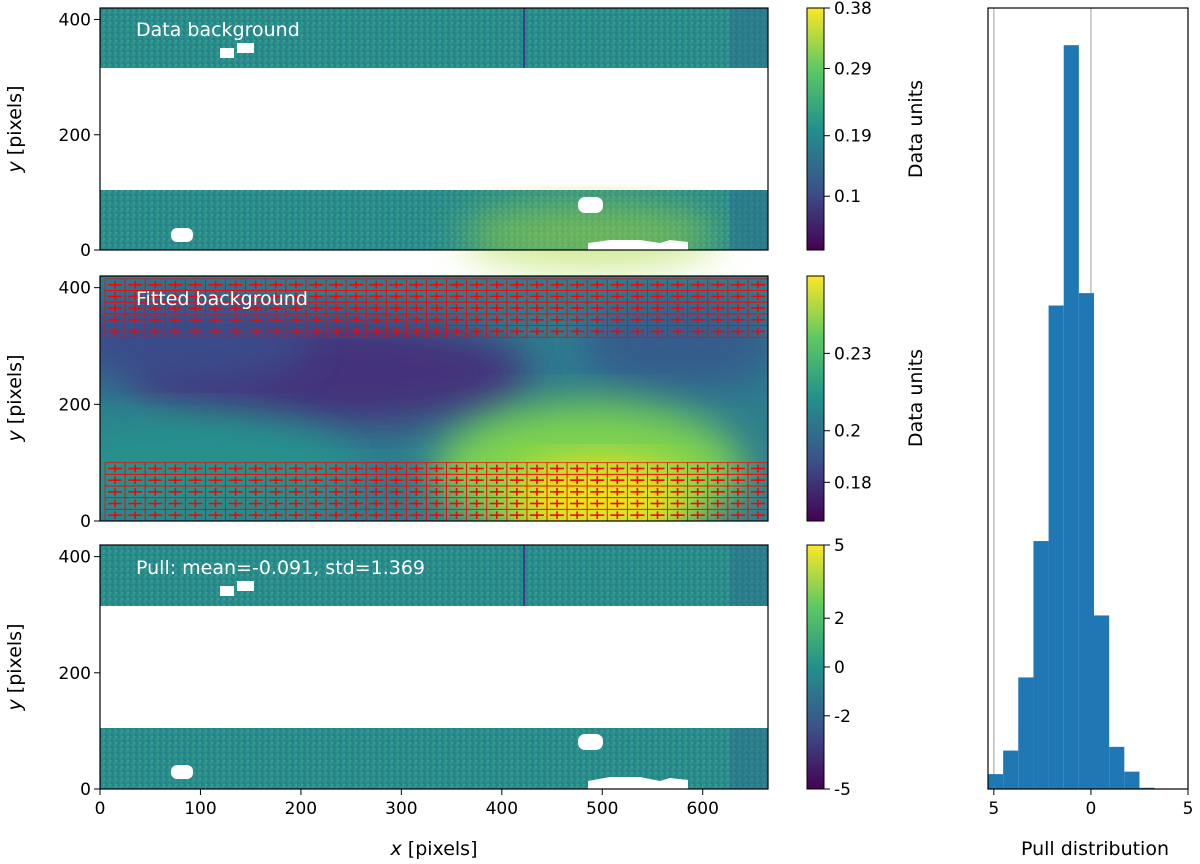 This screenshot has width=1200, height=864. Describe the element at coordinates (222, 299) in the screenshot. I see `panel-annotation: Fitted background` at that location.